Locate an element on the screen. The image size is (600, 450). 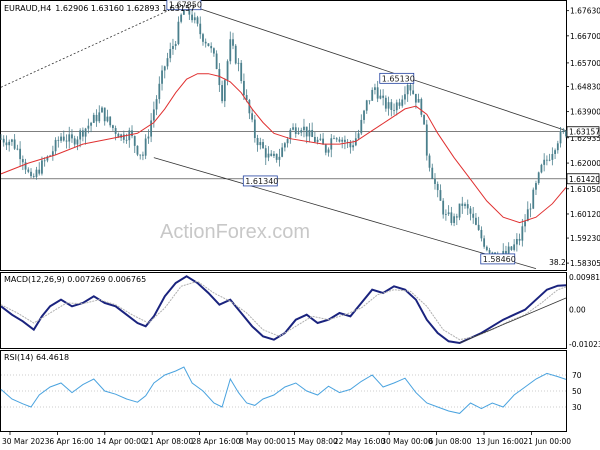
price-tick-label: 1.67630 is located at coordinates (585, 11).